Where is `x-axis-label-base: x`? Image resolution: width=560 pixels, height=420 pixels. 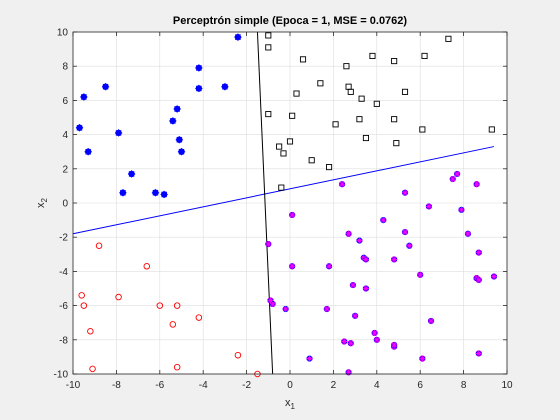
x-axis-label-base: x is located at coordinates (288, 403).